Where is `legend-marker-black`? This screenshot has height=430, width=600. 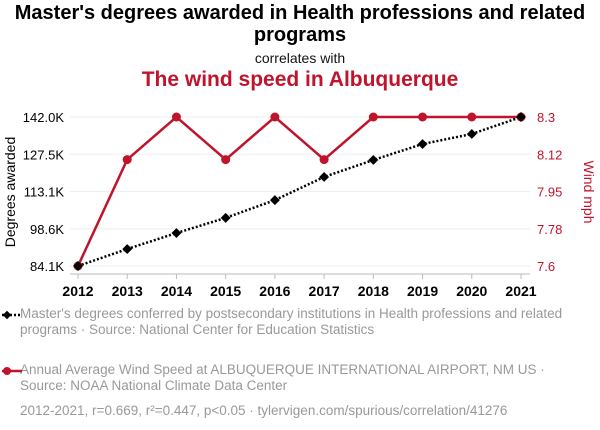 legend-marker-black is located at coordinates (12, 315).